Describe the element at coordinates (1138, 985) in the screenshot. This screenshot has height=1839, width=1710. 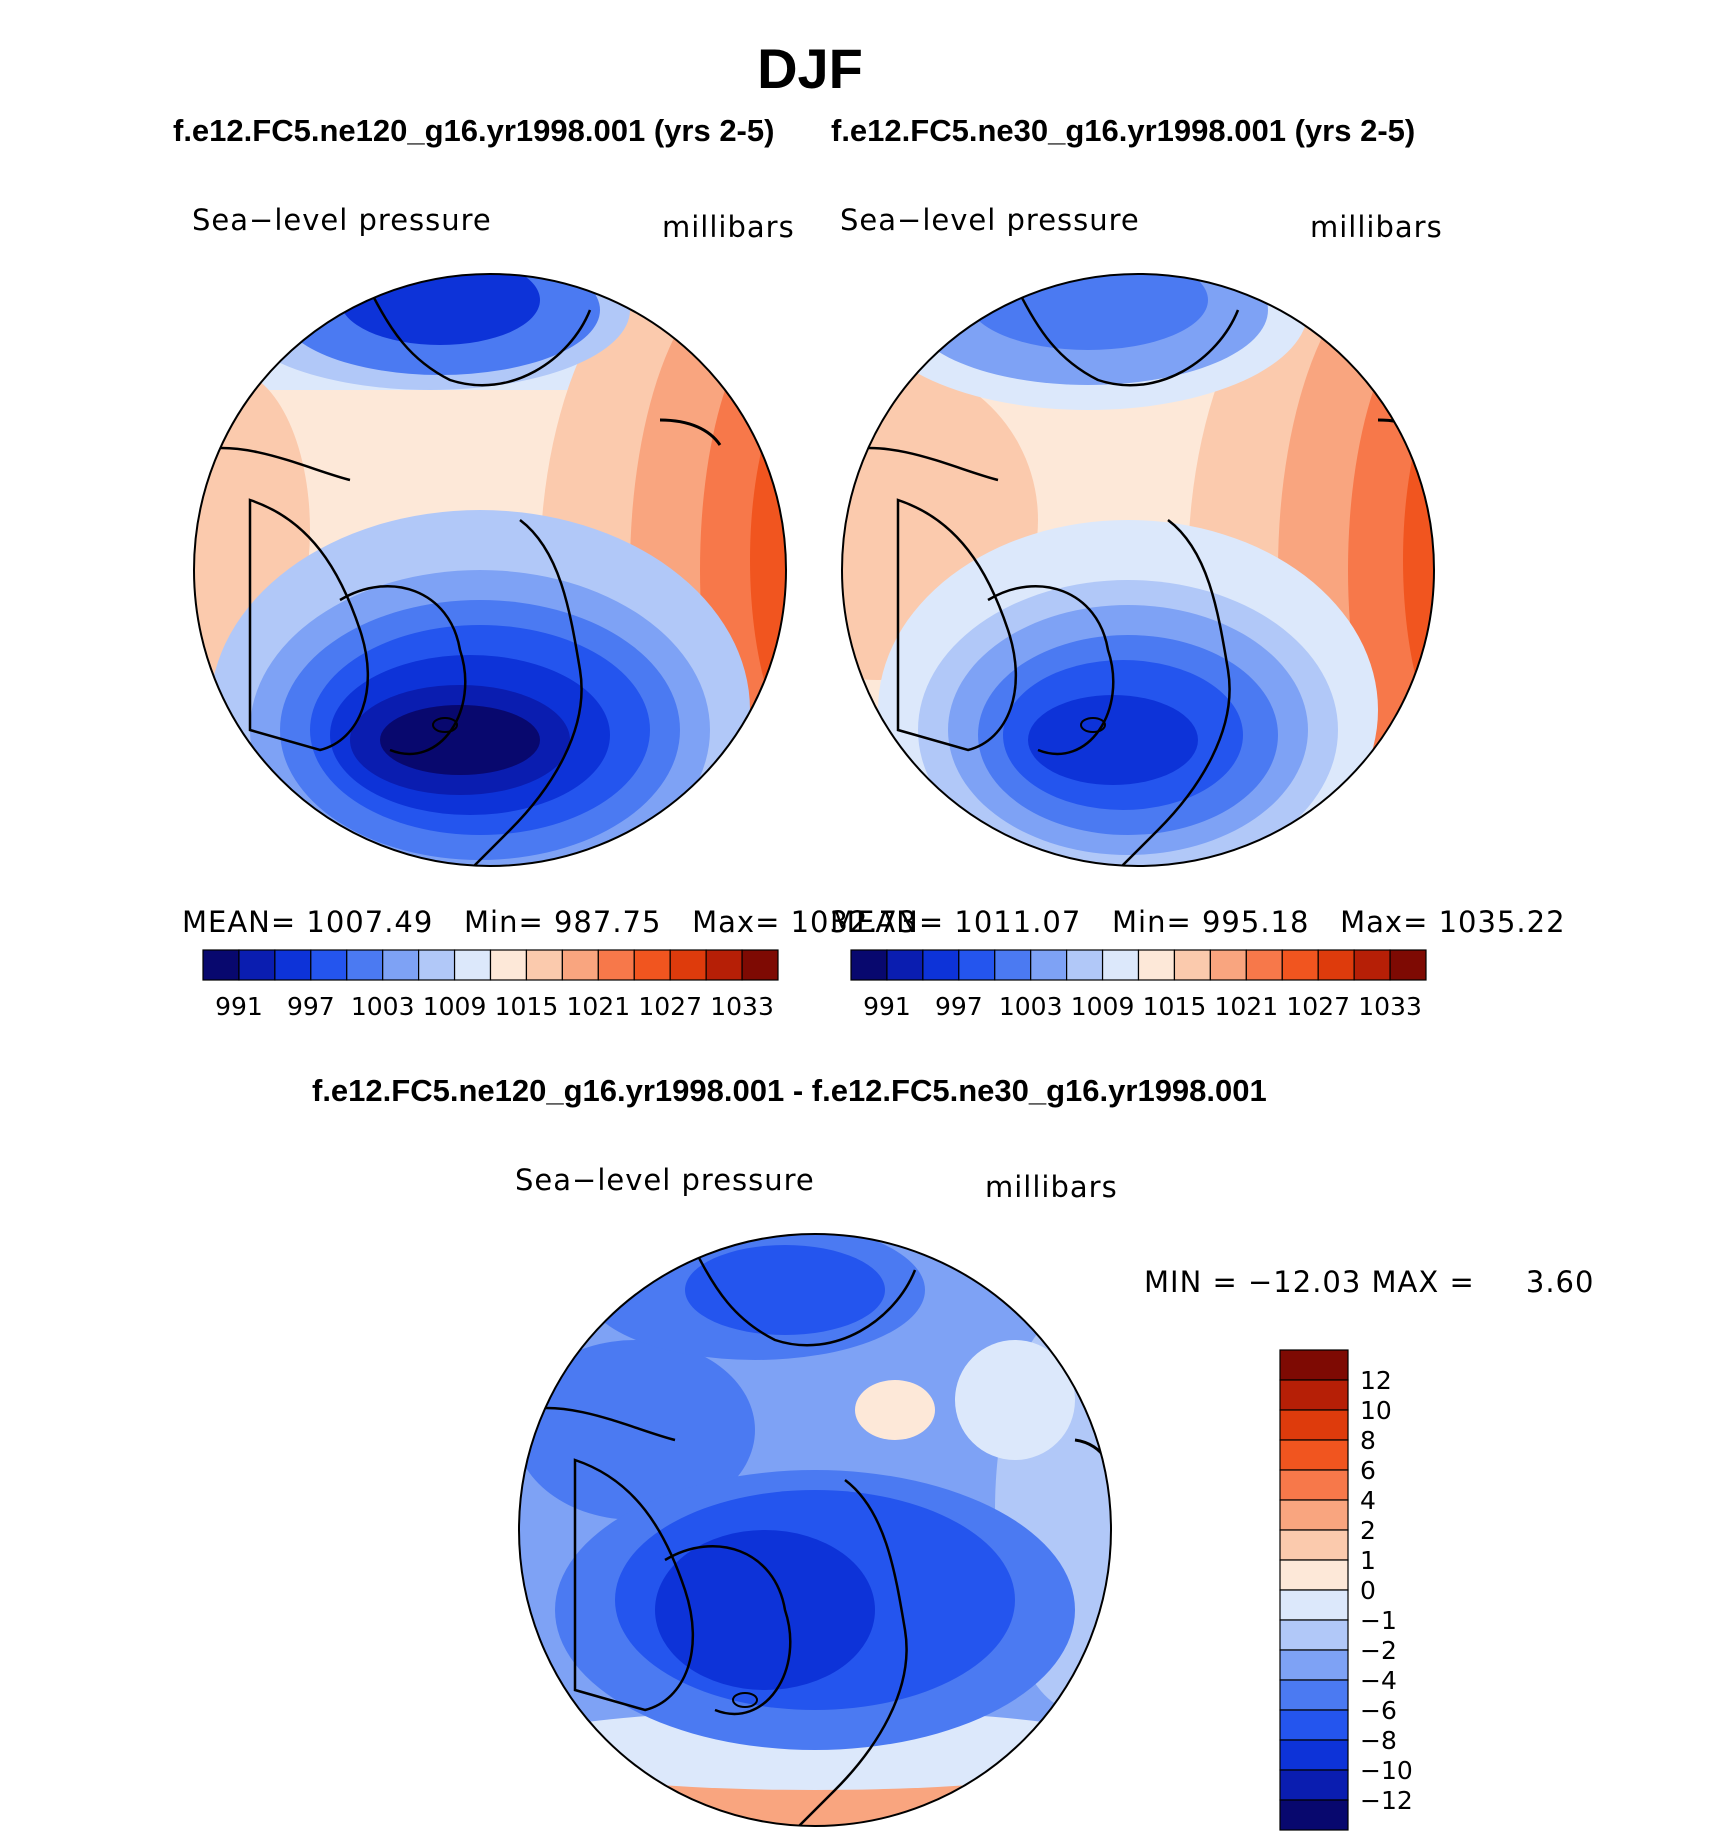
I see `colorbar-panel-2: 991 997 1003 1009 1015 1021 1027 1033` at that location.